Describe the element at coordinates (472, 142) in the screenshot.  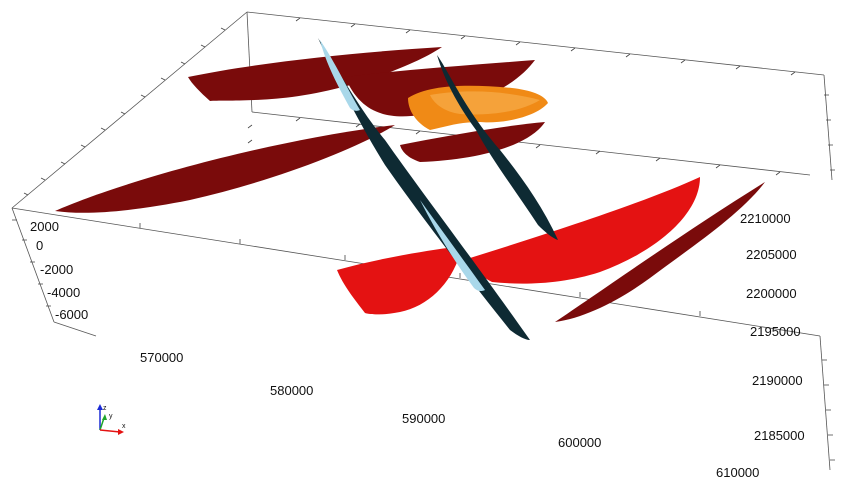
I see `dark-red-surface-middle` at that location.